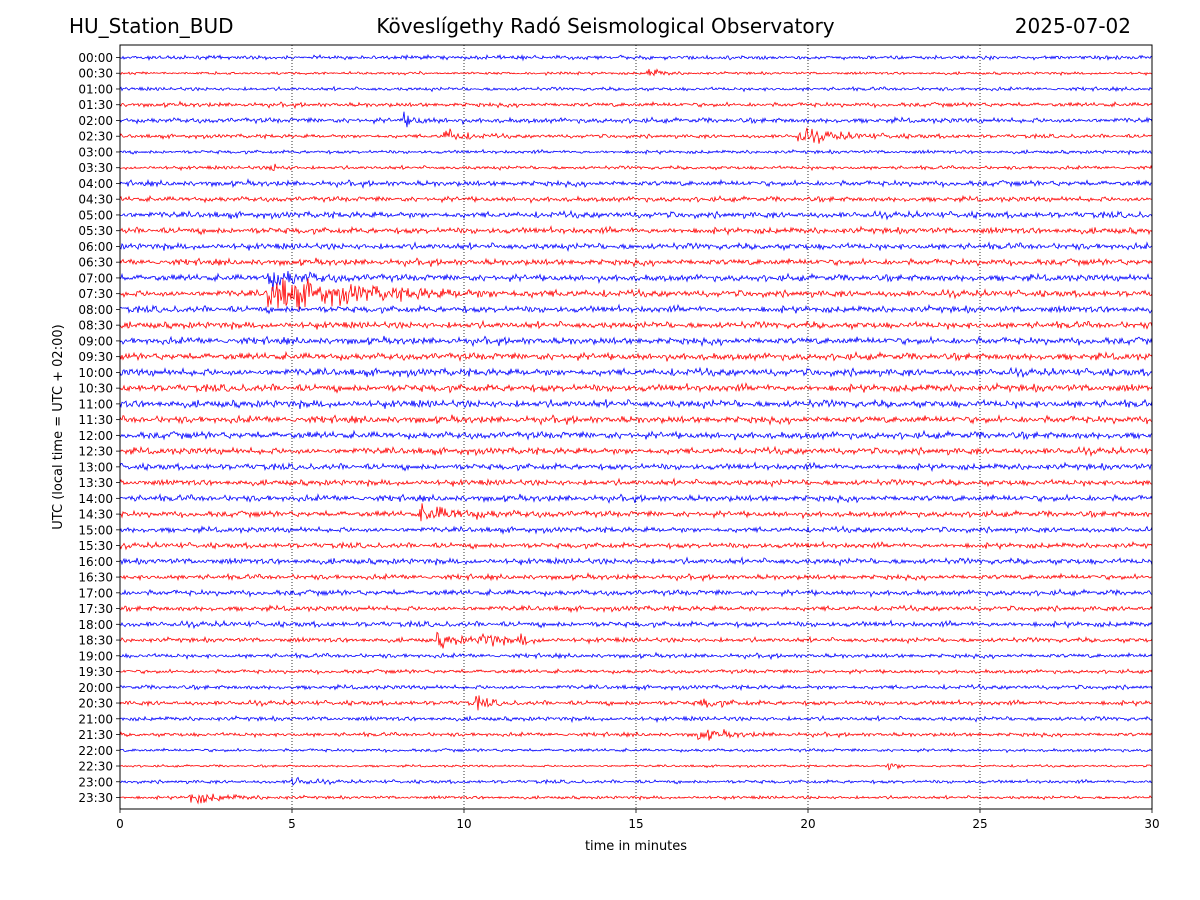  Describe the element at coordinates (95, 719) in the screenshot. I see `y-tick-label: 21:00` at that location.